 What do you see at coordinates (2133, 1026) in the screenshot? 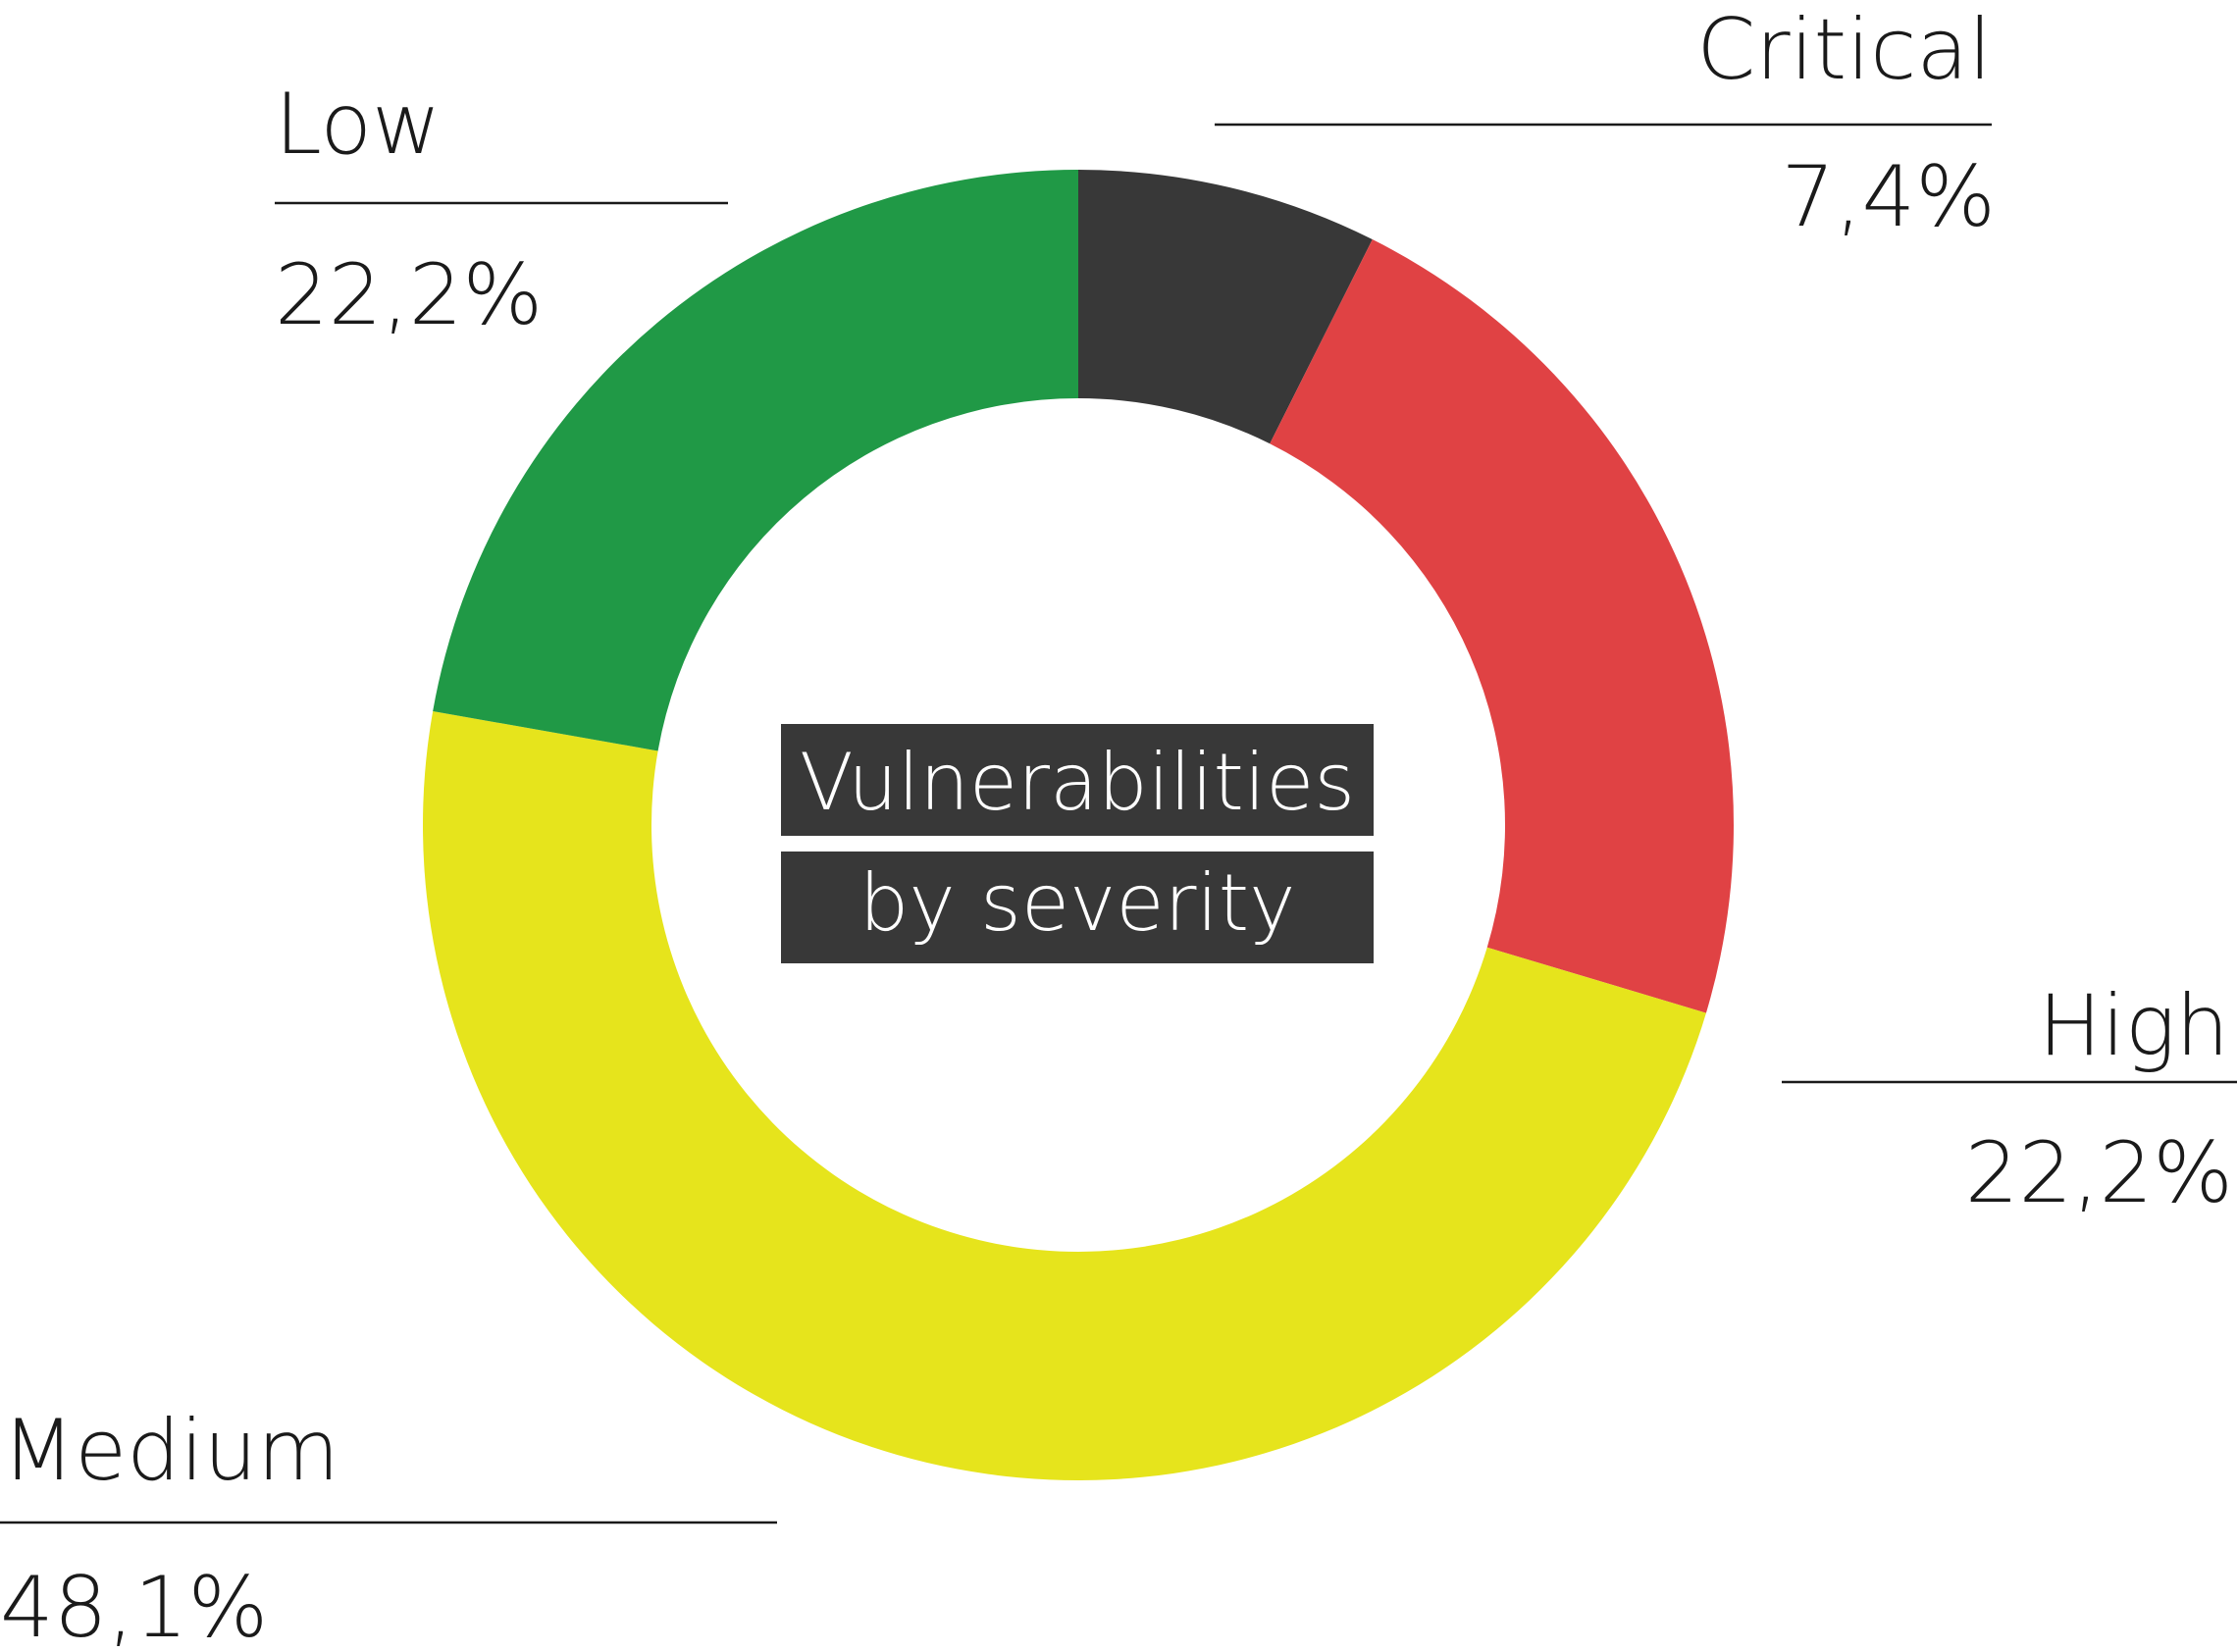
I see `label-high-name: High` at bounding box center [2133, 1026].